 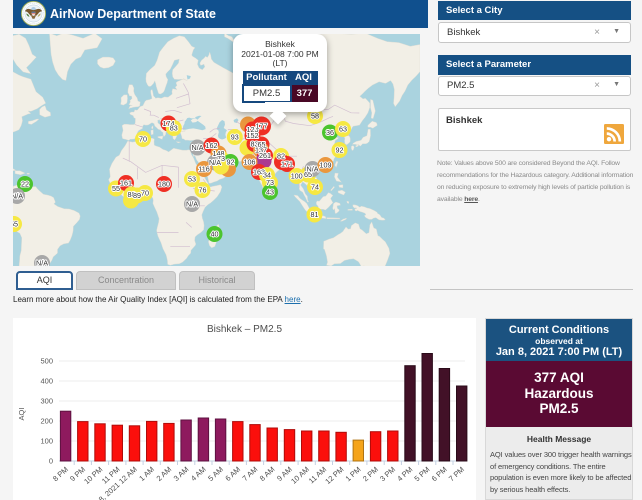 What do you see at coordinates (232, 474) in the screenshot?
I see `svg-text: 6 AM` at bounding box center [232, 474].